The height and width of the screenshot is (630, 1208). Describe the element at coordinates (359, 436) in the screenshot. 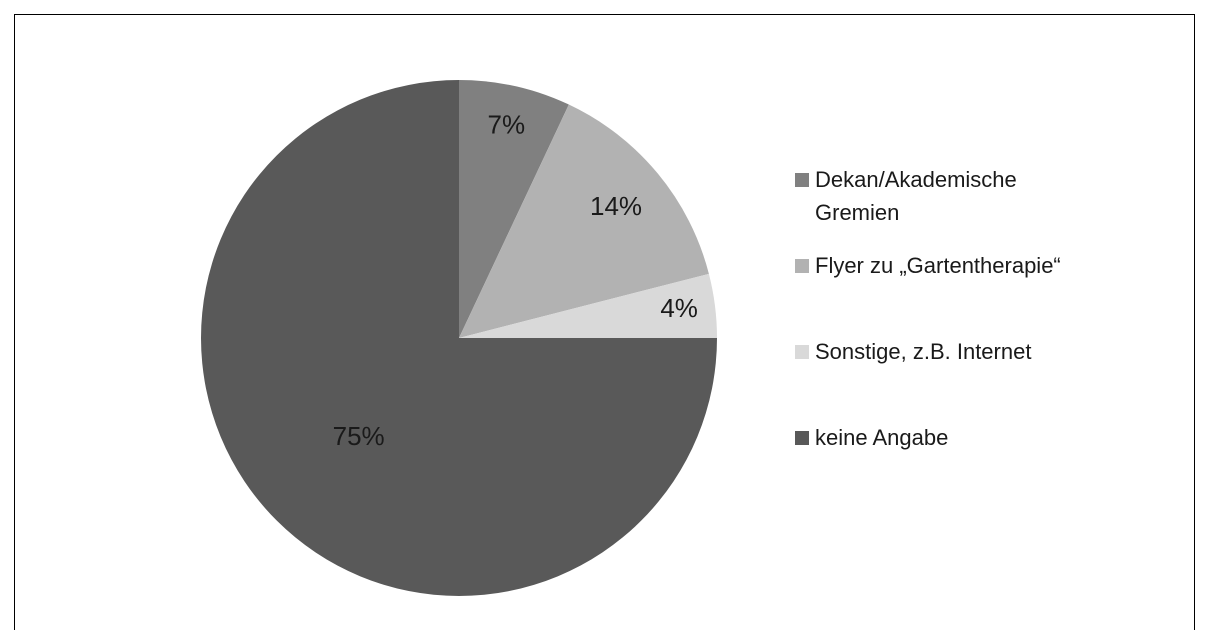

I see `data-label: 75%` at that location.